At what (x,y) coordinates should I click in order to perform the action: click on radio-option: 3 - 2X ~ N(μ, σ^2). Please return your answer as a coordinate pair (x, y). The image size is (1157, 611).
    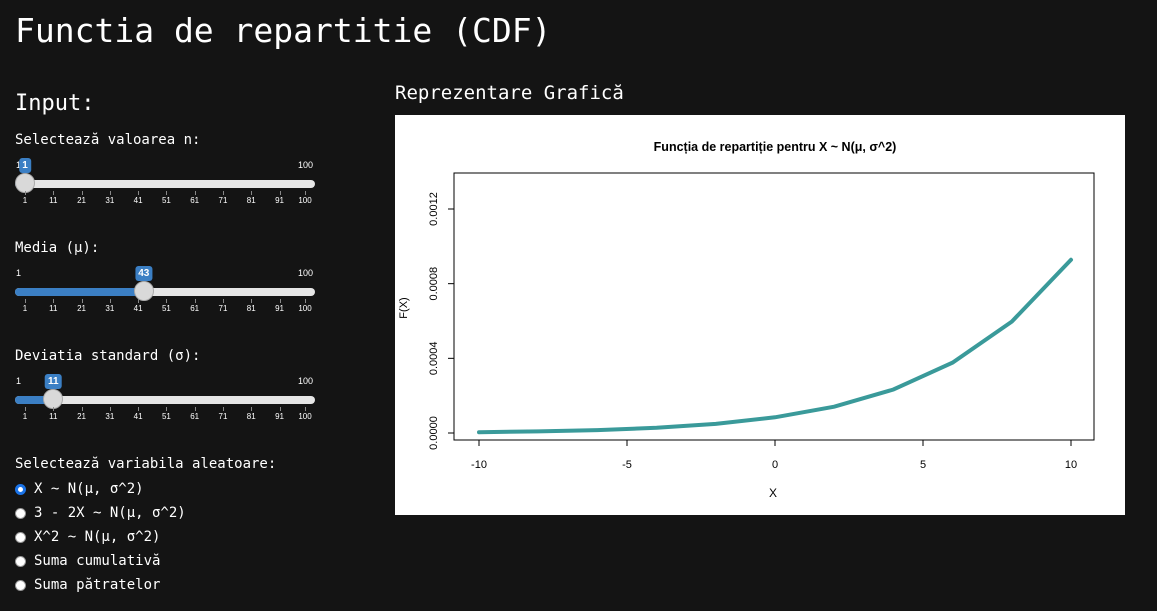
    Looking at the image, I should click on (100, 513).